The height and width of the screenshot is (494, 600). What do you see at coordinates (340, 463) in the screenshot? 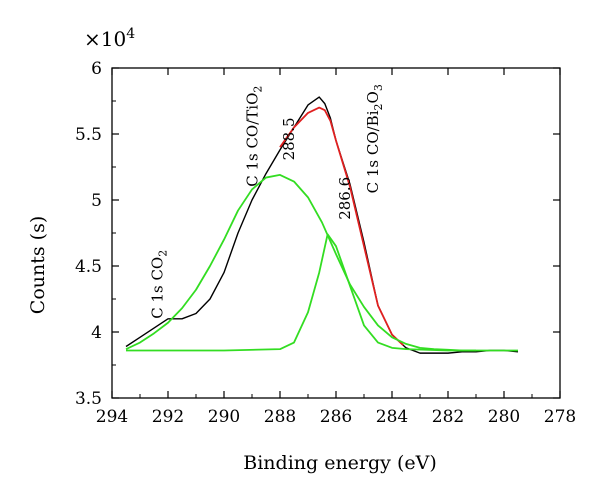
I see `x-axis-label: Binding energy (eV)` at bounding box center [340, 463].